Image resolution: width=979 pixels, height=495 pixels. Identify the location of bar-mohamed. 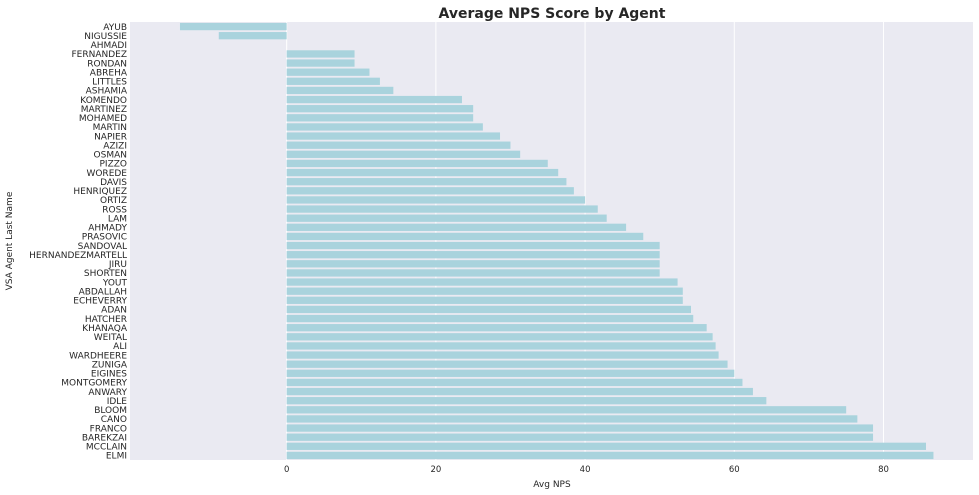
(380, 118).